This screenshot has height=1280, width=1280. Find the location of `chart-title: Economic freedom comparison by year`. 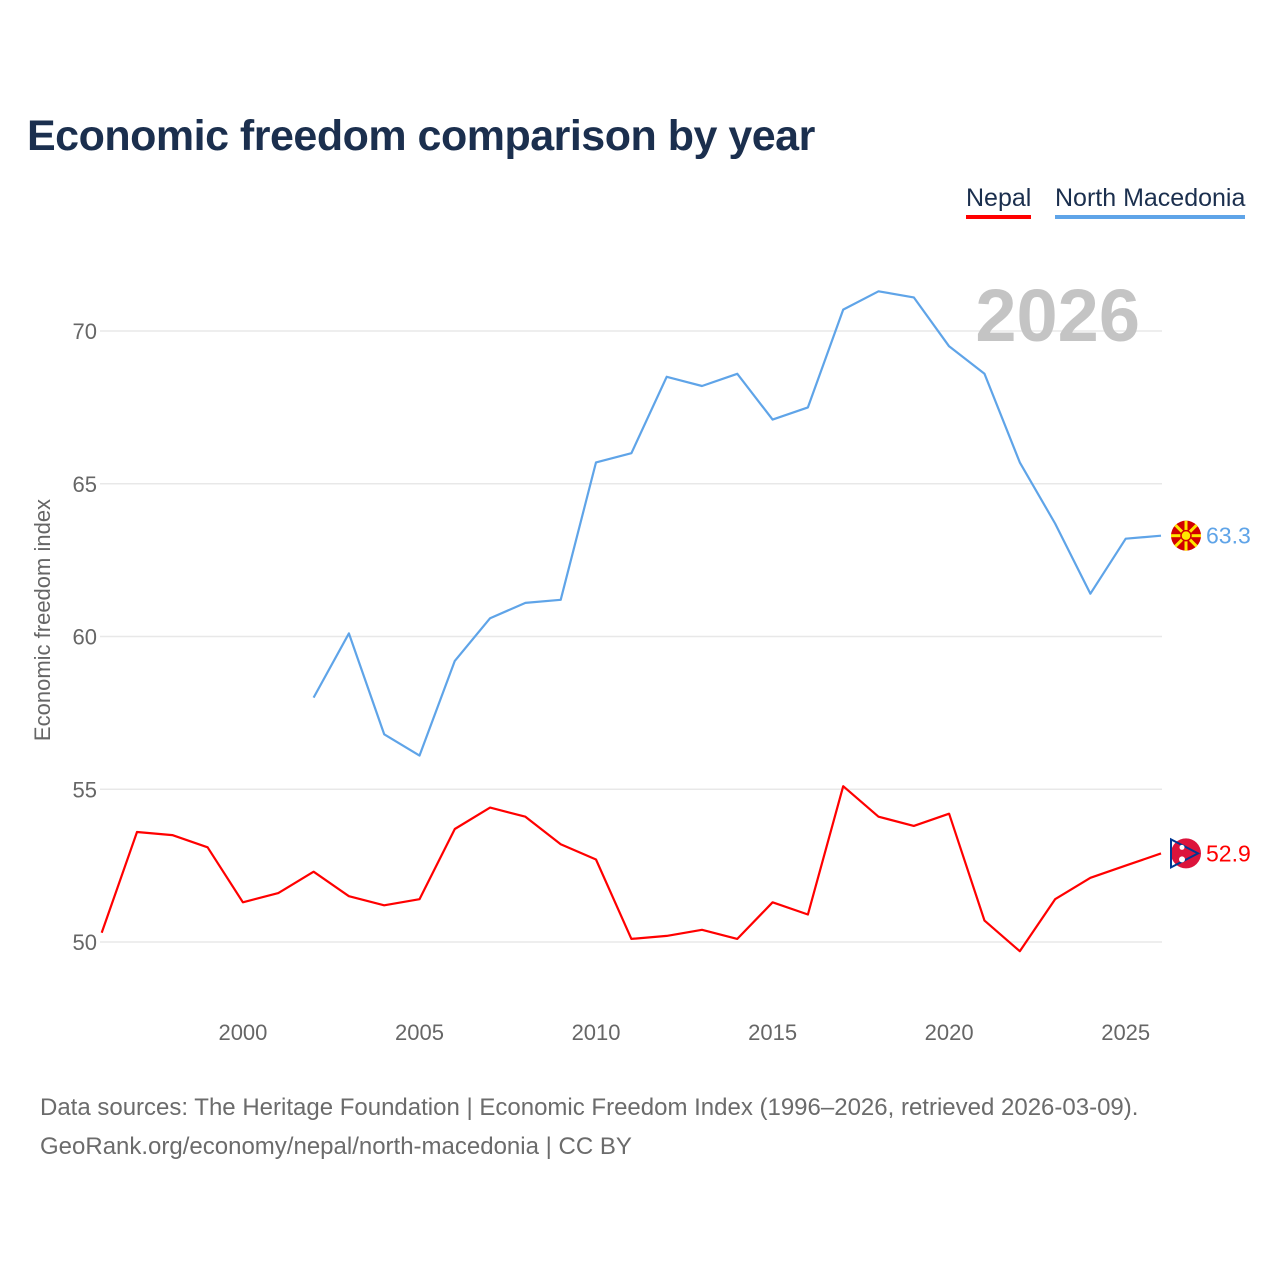

chart-title: Economic freedom comparison by year is located at coordinates (421, 136).